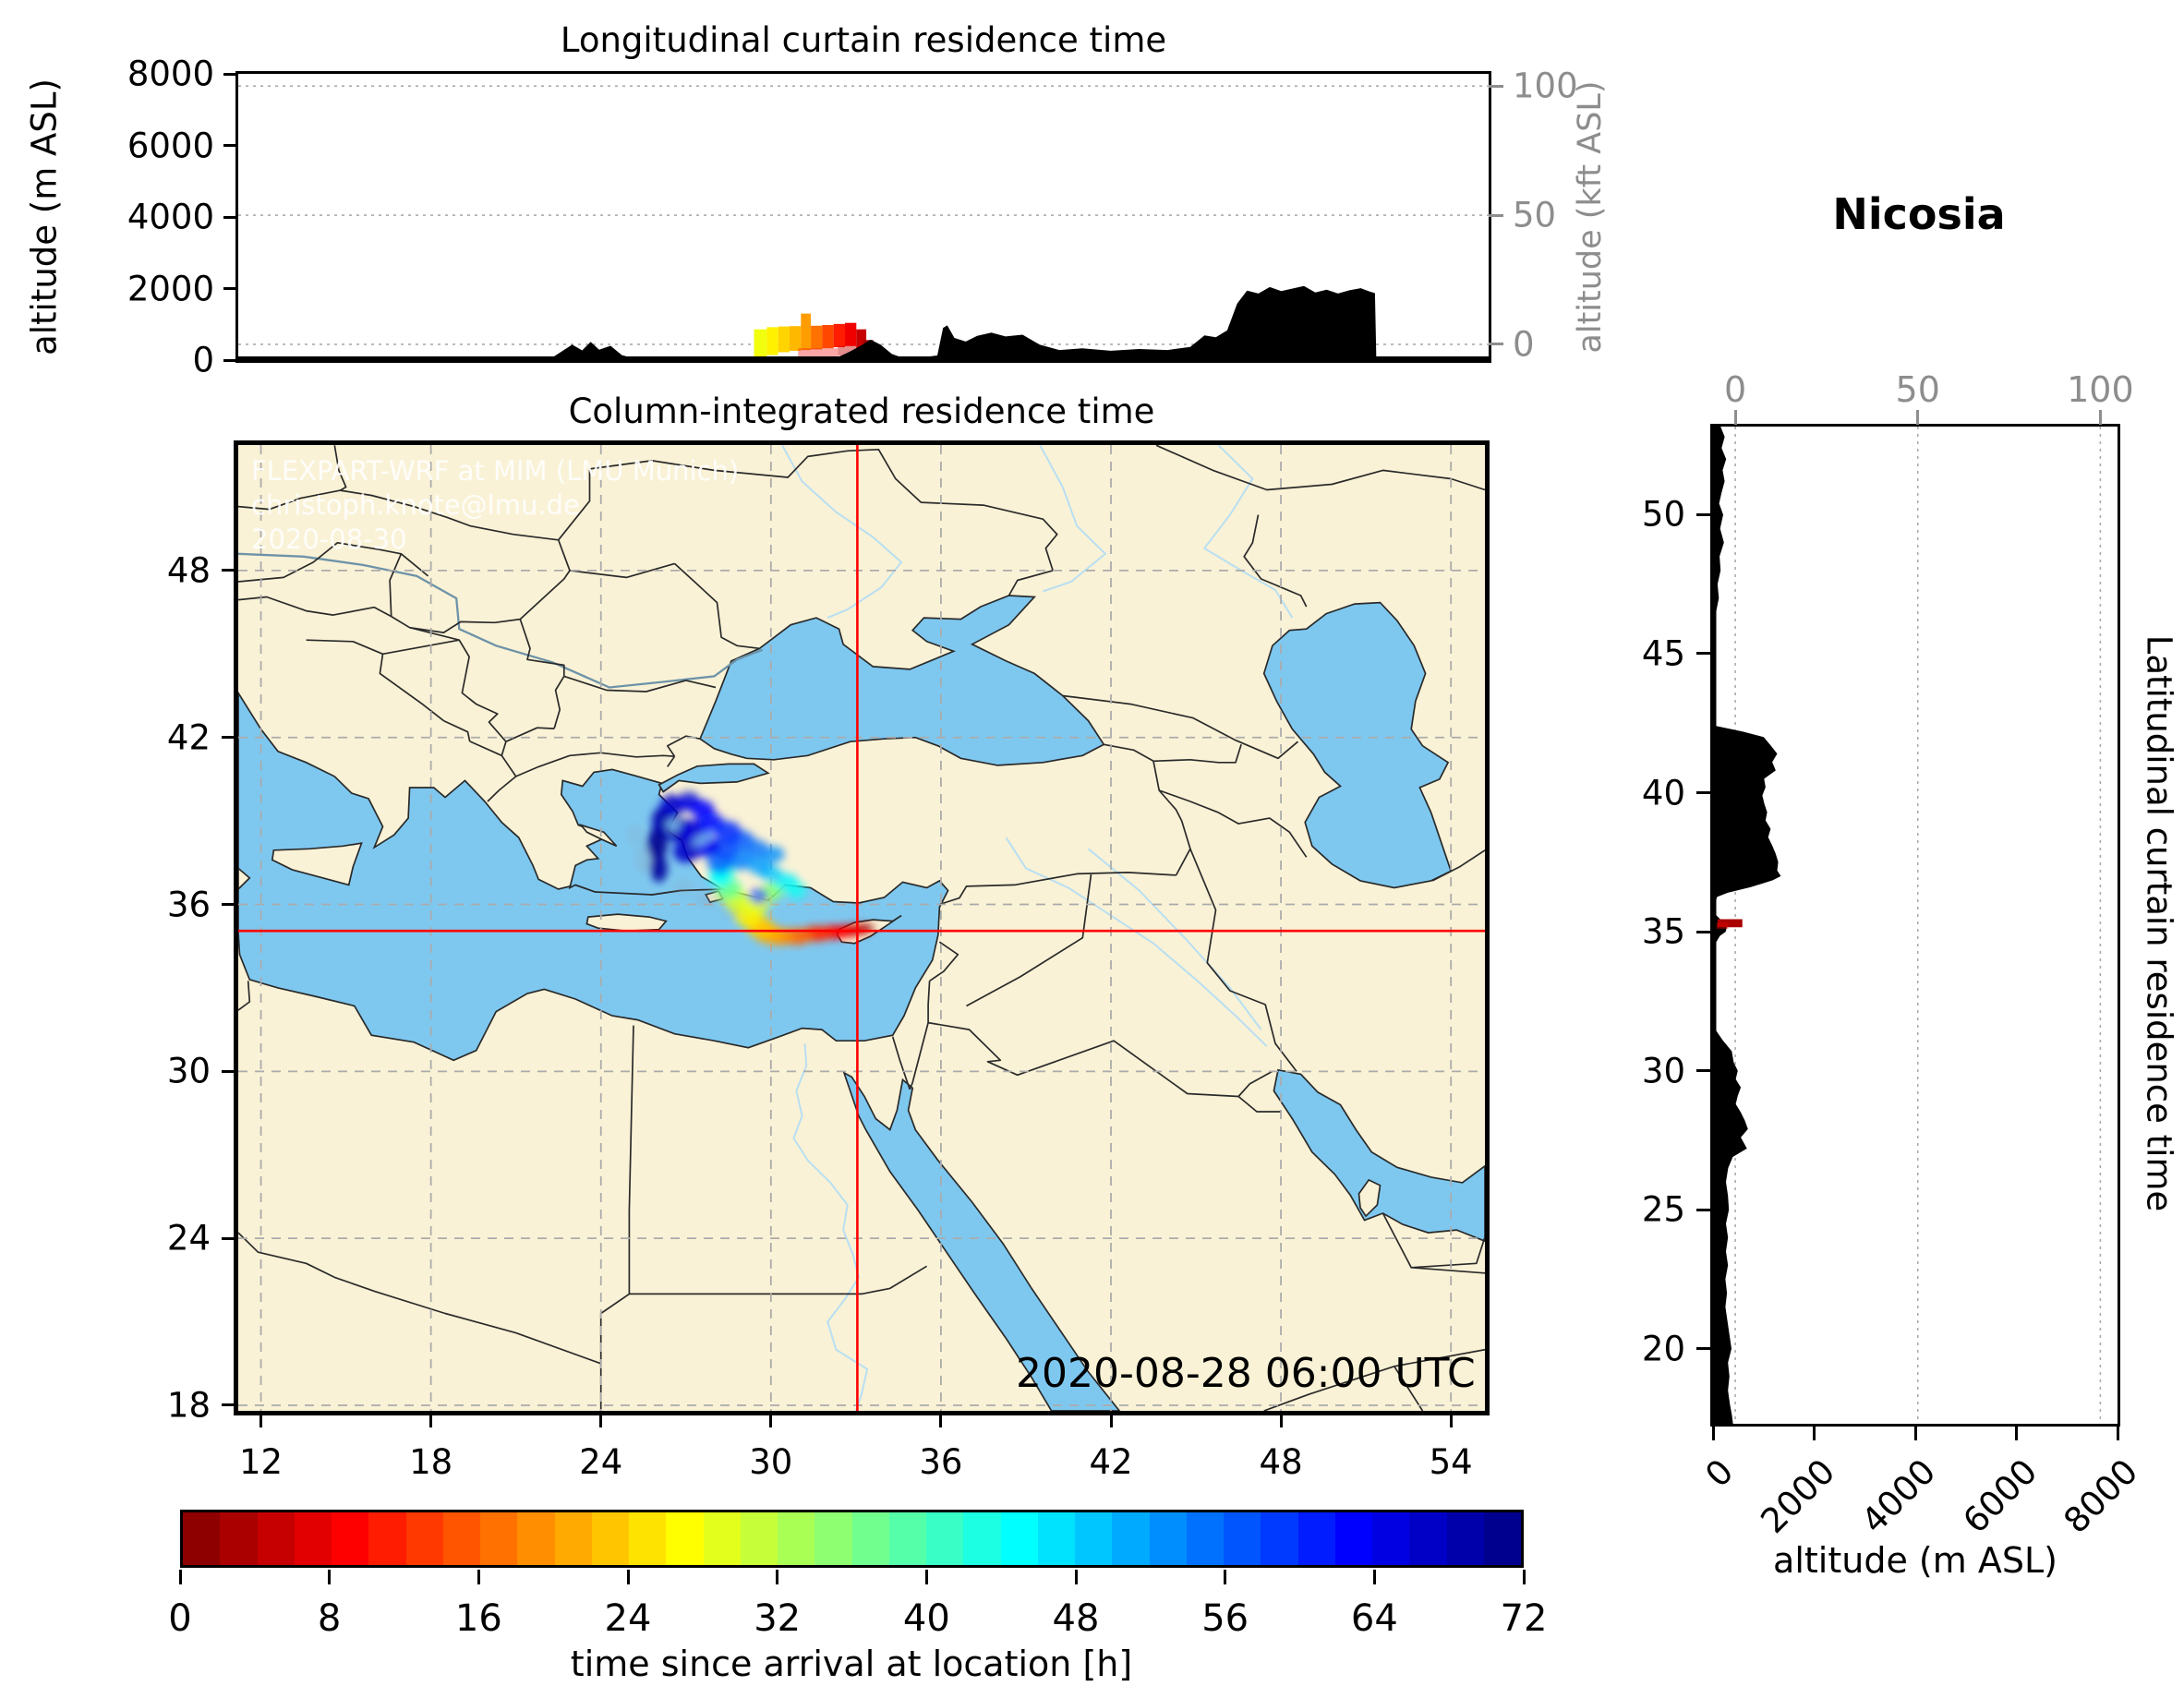  What do you see at coordinates (861, 411) in the screenshot?
I see `map-title: Column-integrated residence time` at bounding box center [861, 411].